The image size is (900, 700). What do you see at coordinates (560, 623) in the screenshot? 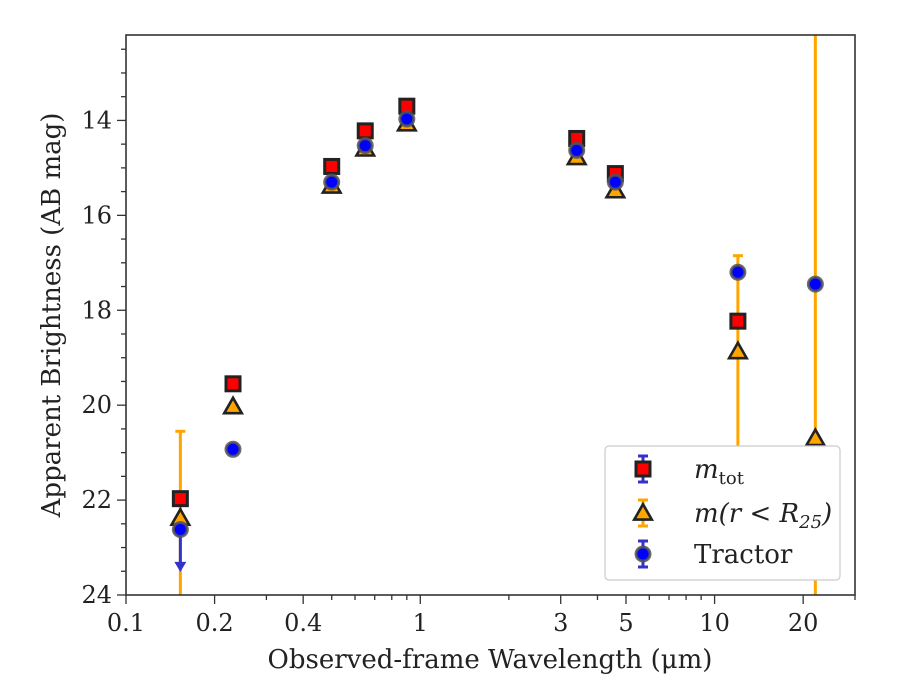
I see `x-tick-label: 3` at bounding box center [560, 623].